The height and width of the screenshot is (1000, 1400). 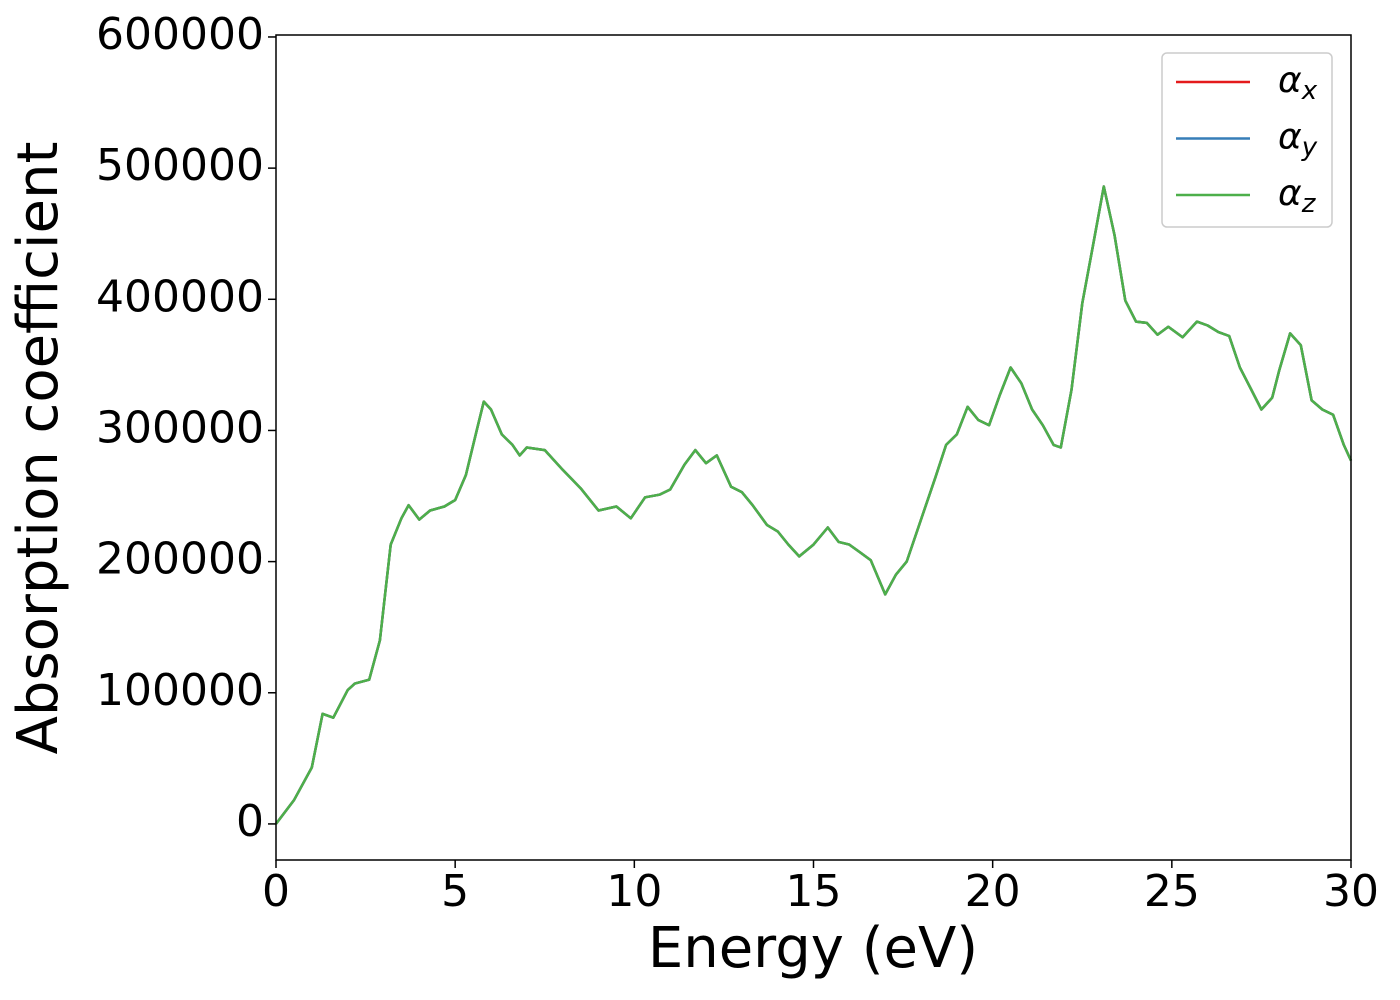 What do you see at coordinates (993, 891) in the screenshot?
I see `x-tick-label: 20` at bounding box center [993, 891].